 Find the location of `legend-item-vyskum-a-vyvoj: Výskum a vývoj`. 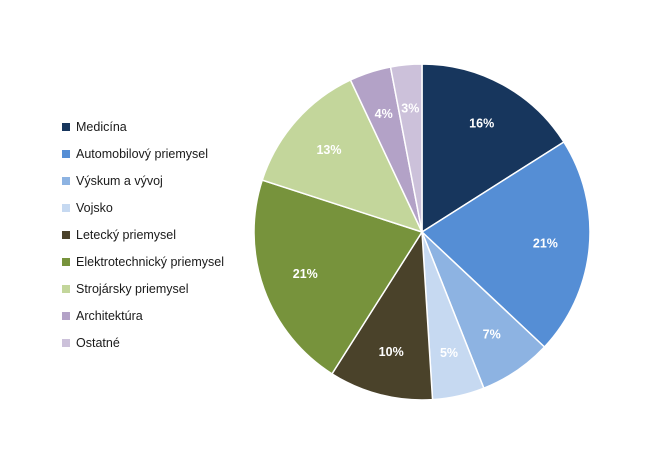

legend-item-vyskum-a-vyvoj: Výskum a vývoj is located at coordinates (143, 181).